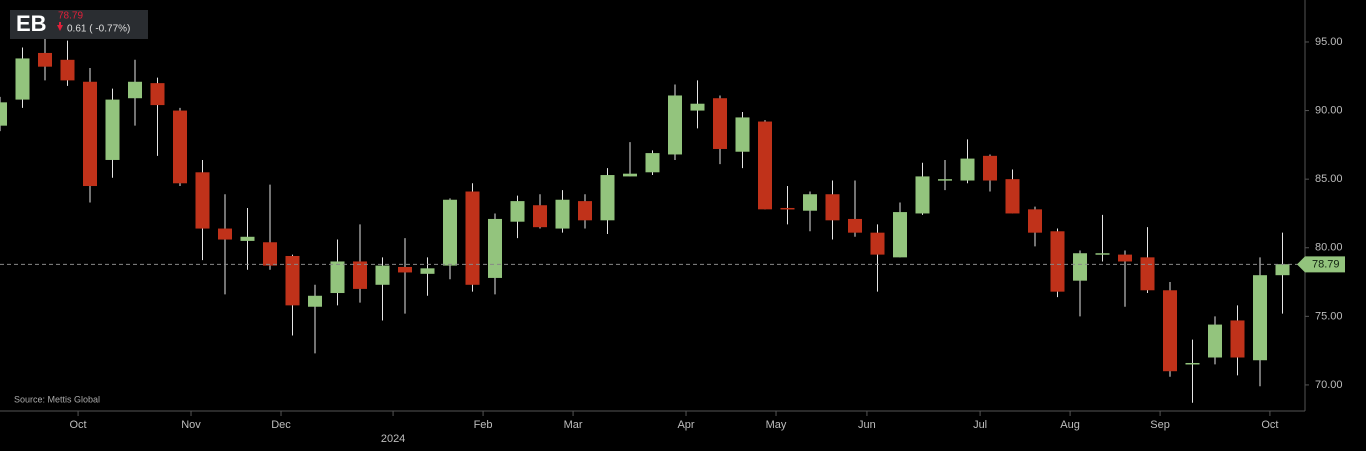  Describe the element at coordinates (776, 425) in the screenshot. I see `x-tick-label: May` at that location.